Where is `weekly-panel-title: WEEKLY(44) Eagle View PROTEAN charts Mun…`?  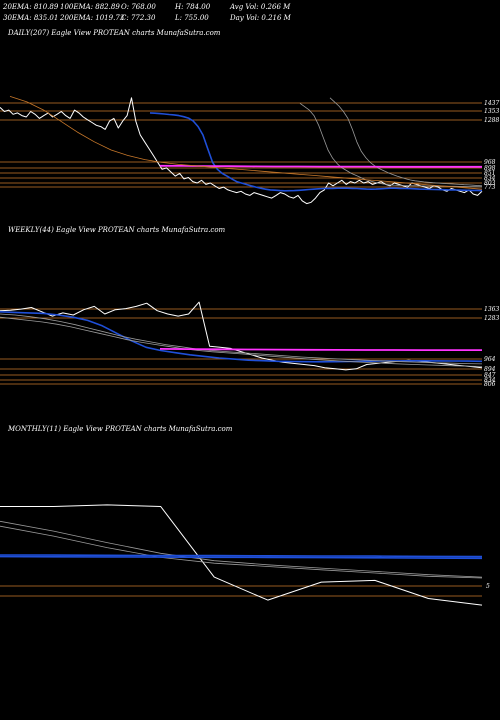 weekly-panel-title: WEEKLY(44) Eagle View PROTEAN charts Mun… is located at coordinates (117, 230).